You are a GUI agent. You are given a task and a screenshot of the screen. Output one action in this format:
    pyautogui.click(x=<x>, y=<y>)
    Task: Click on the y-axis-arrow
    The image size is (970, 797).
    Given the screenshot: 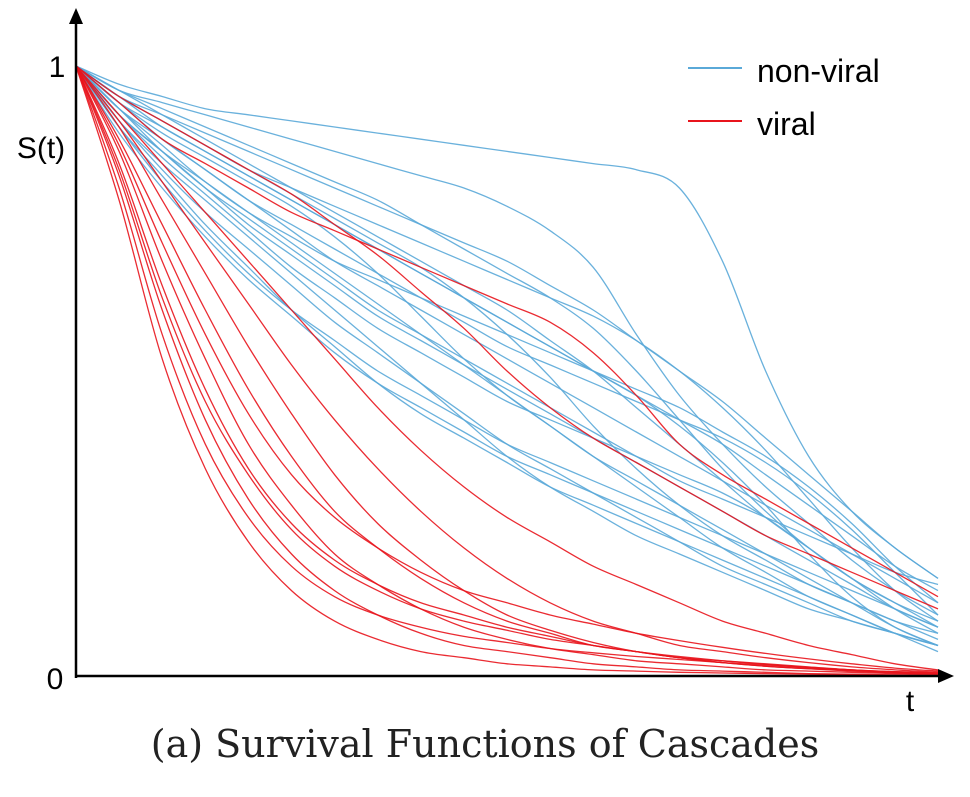 What is the action you would take?
    pyautogui.click(x=76, y=16)
    